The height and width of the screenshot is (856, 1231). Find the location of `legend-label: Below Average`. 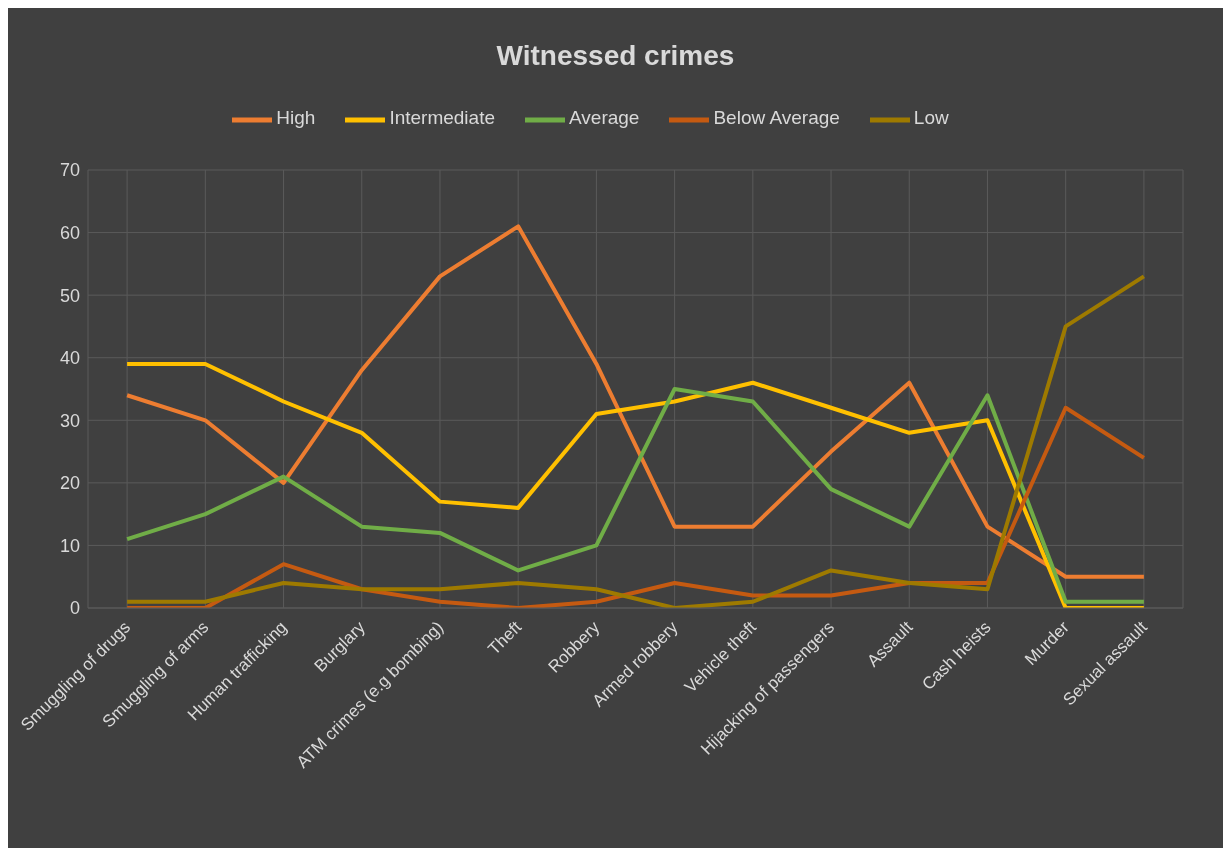

legend-label: Below Average is located at coordinates (776, 118).